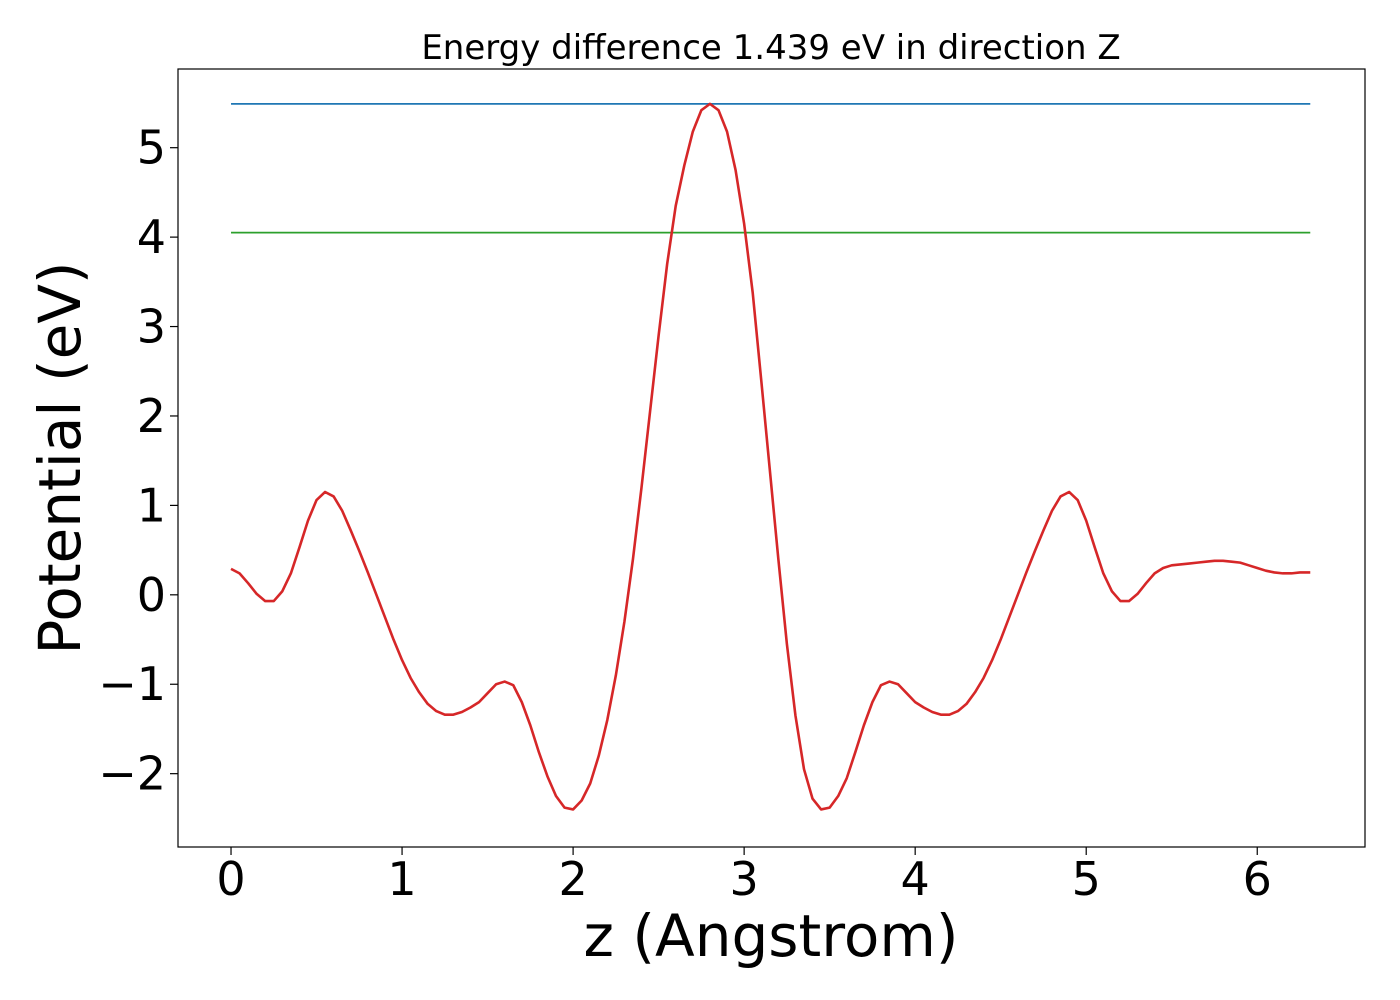 The height and width of the screenshot is (1000, 1400). I want to click on x-axis-ticks: 0 1 2 3 4 5 6, so click(744, 876).